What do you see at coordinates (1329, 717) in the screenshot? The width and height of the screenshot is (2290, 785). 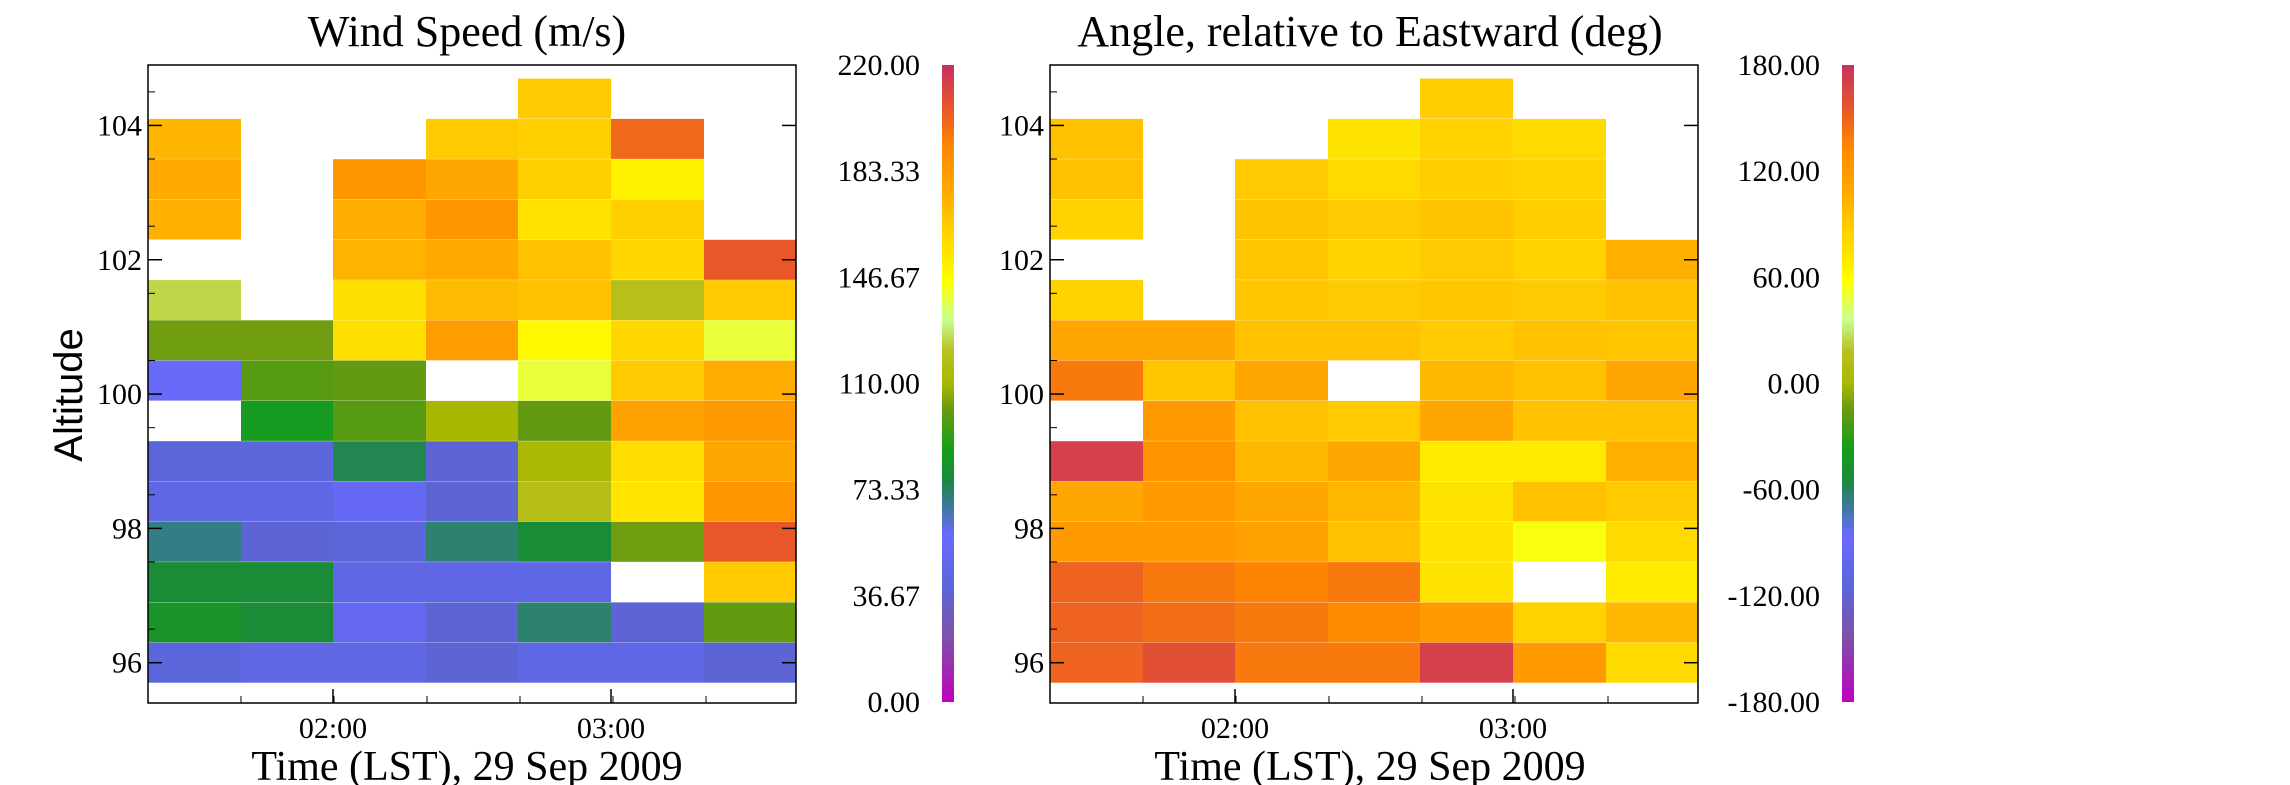 I see `angle-x-ticks: 02:00 03:00` at bounding box center [1329, 717].